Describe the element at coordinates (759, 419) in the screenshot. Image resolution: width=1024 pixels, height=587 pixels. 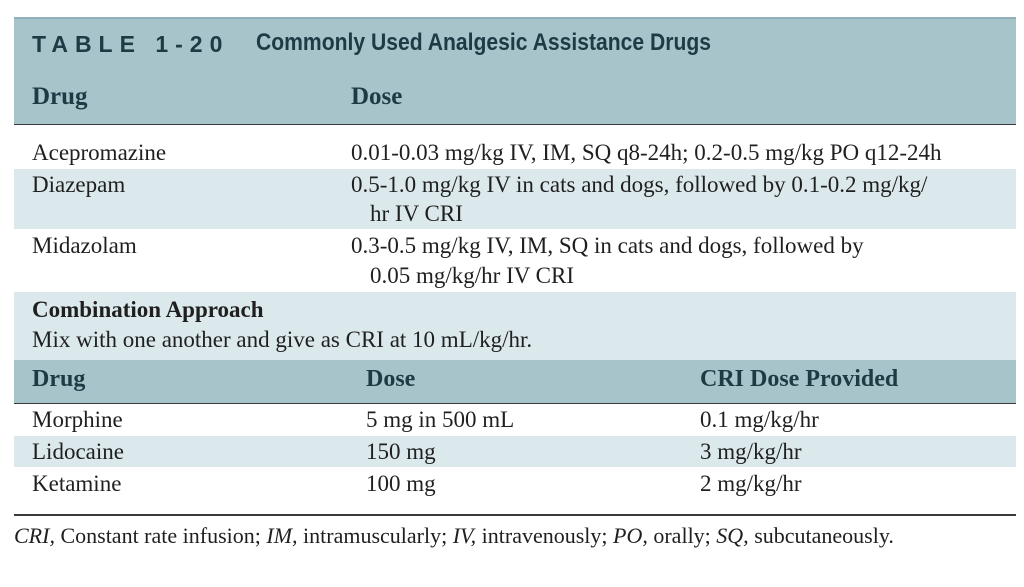
I see `cri-dose: 0.1 mg/kg/hr` at that location.